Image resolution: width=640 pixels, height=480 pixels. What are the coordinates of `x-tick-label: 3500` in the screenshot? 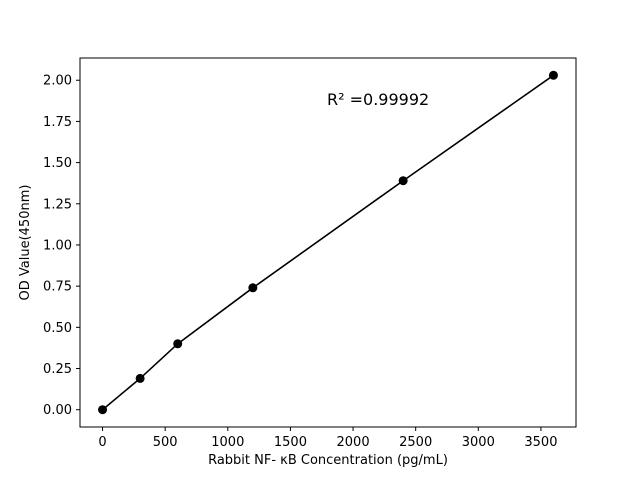 It's located at (540, 442).